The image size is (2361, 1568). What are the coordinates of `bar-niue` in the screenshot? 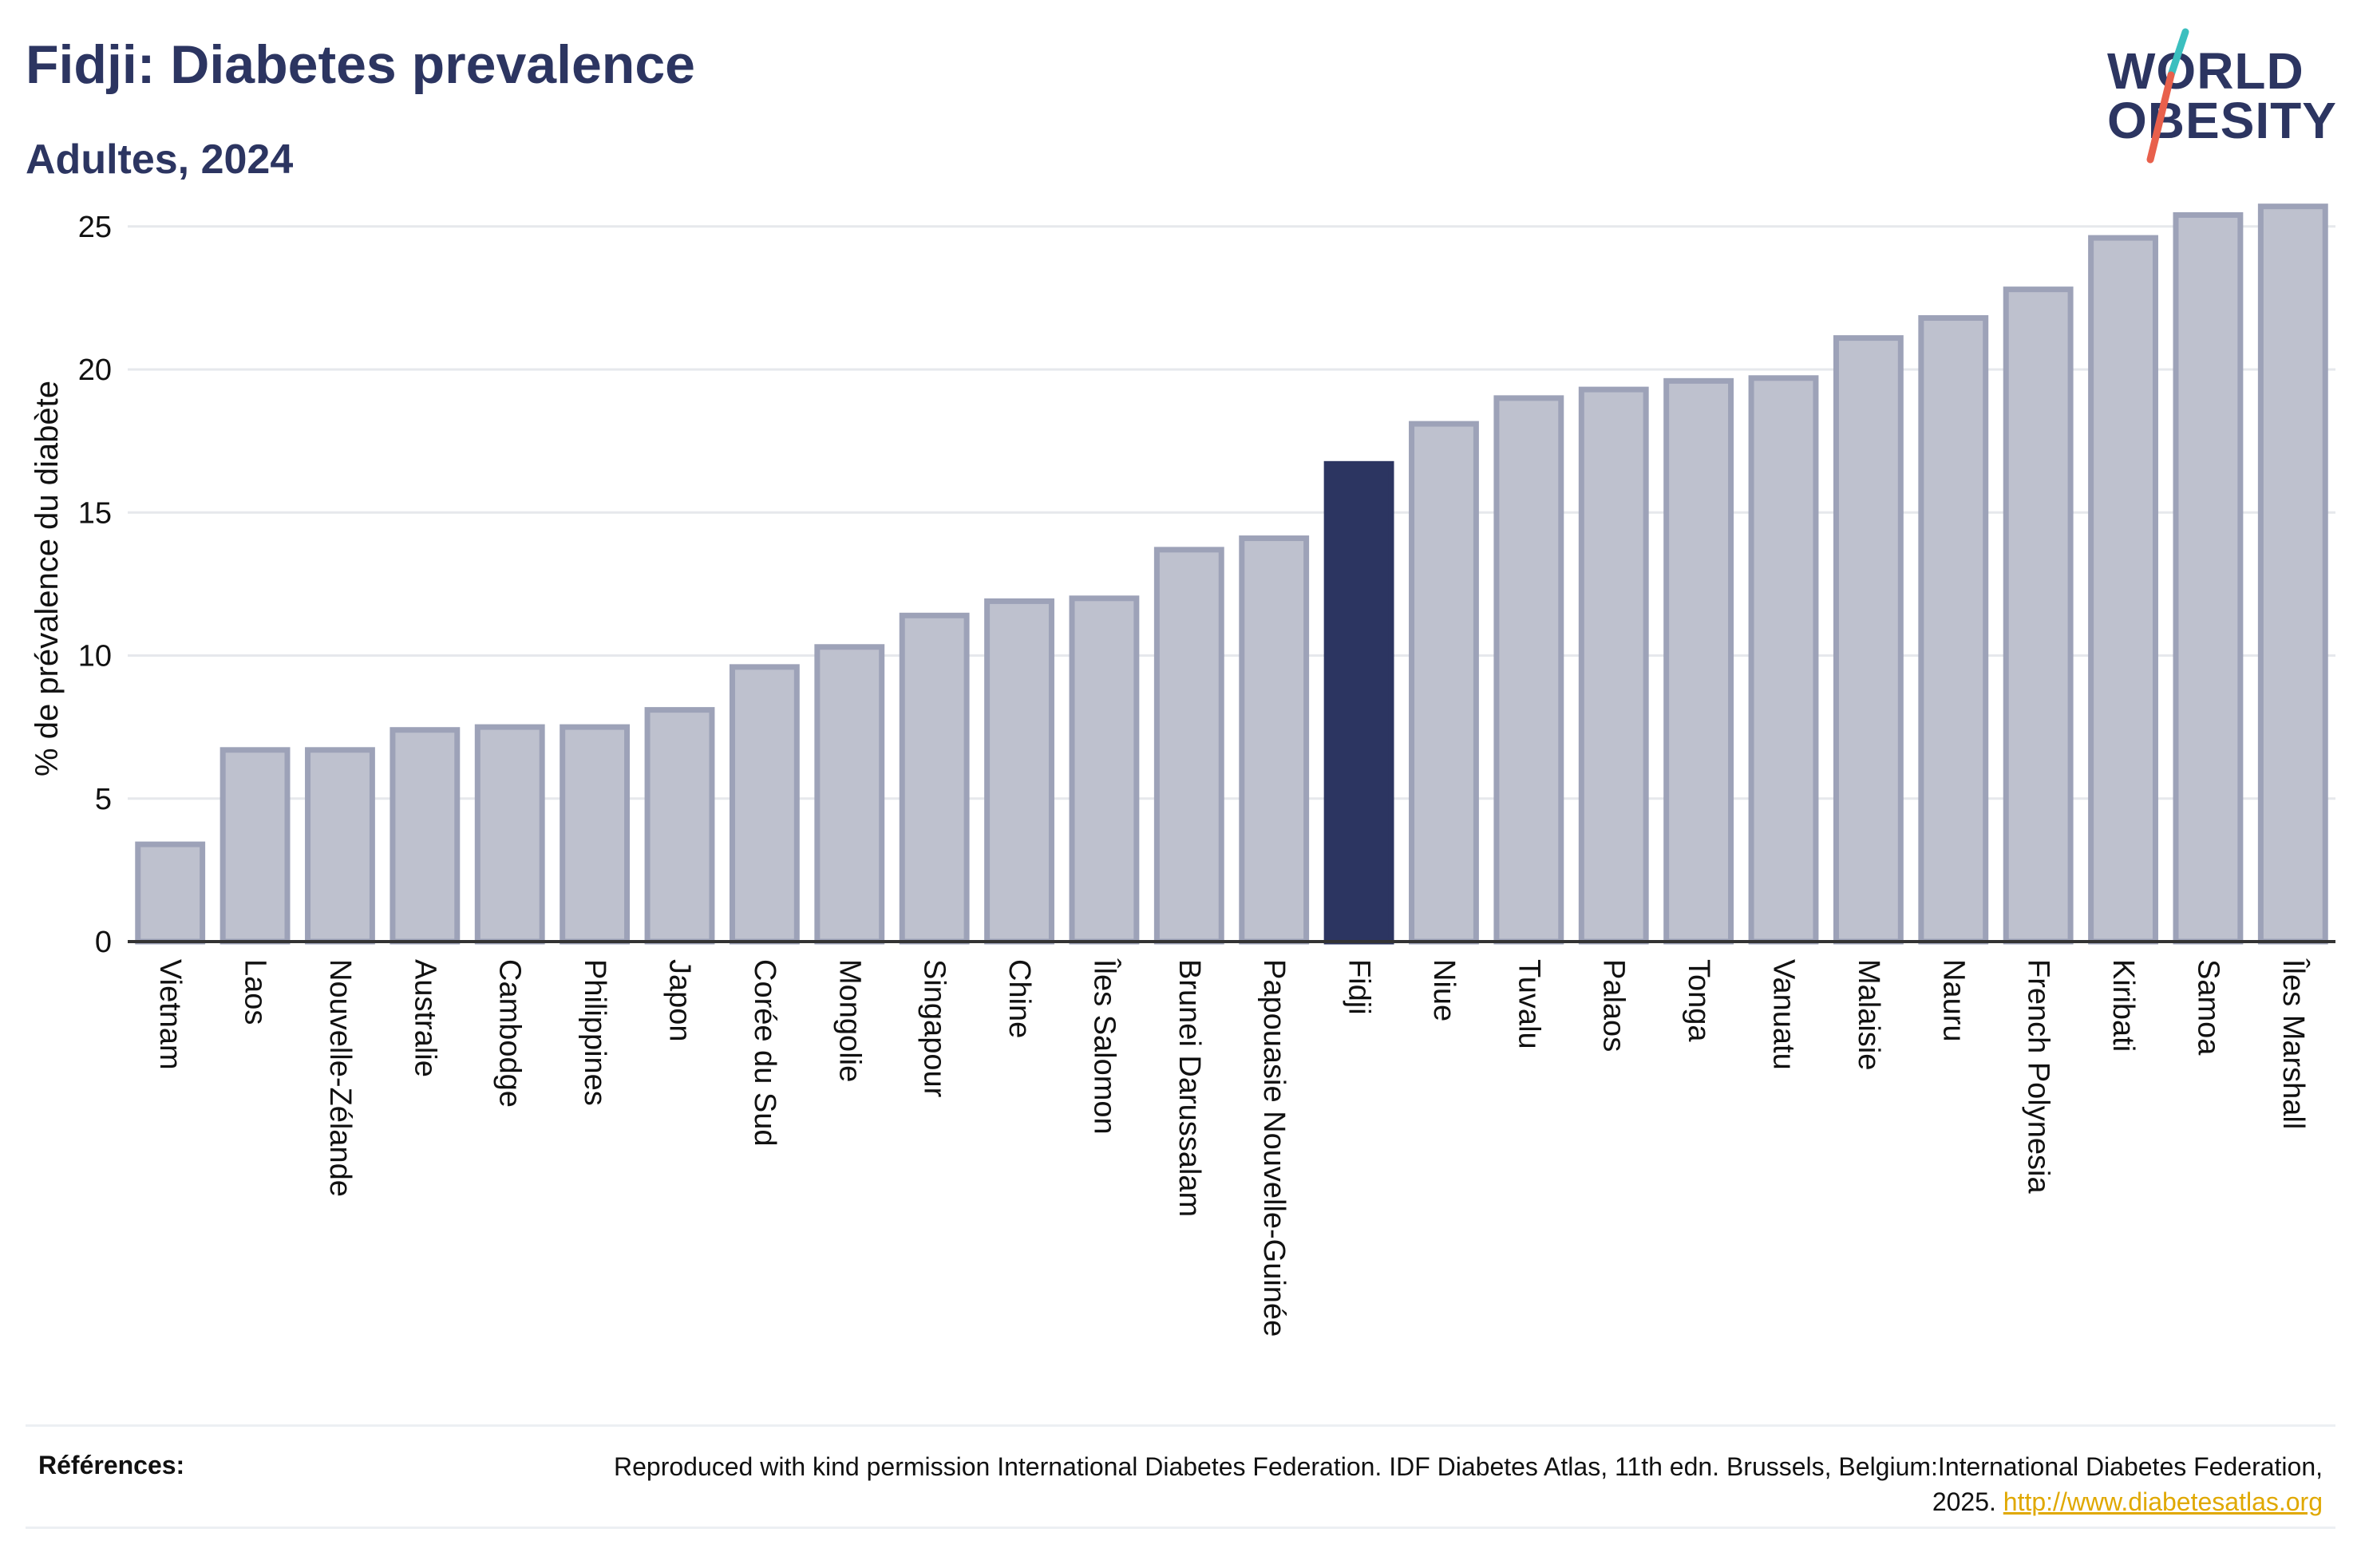 It's located at (1444, 683).